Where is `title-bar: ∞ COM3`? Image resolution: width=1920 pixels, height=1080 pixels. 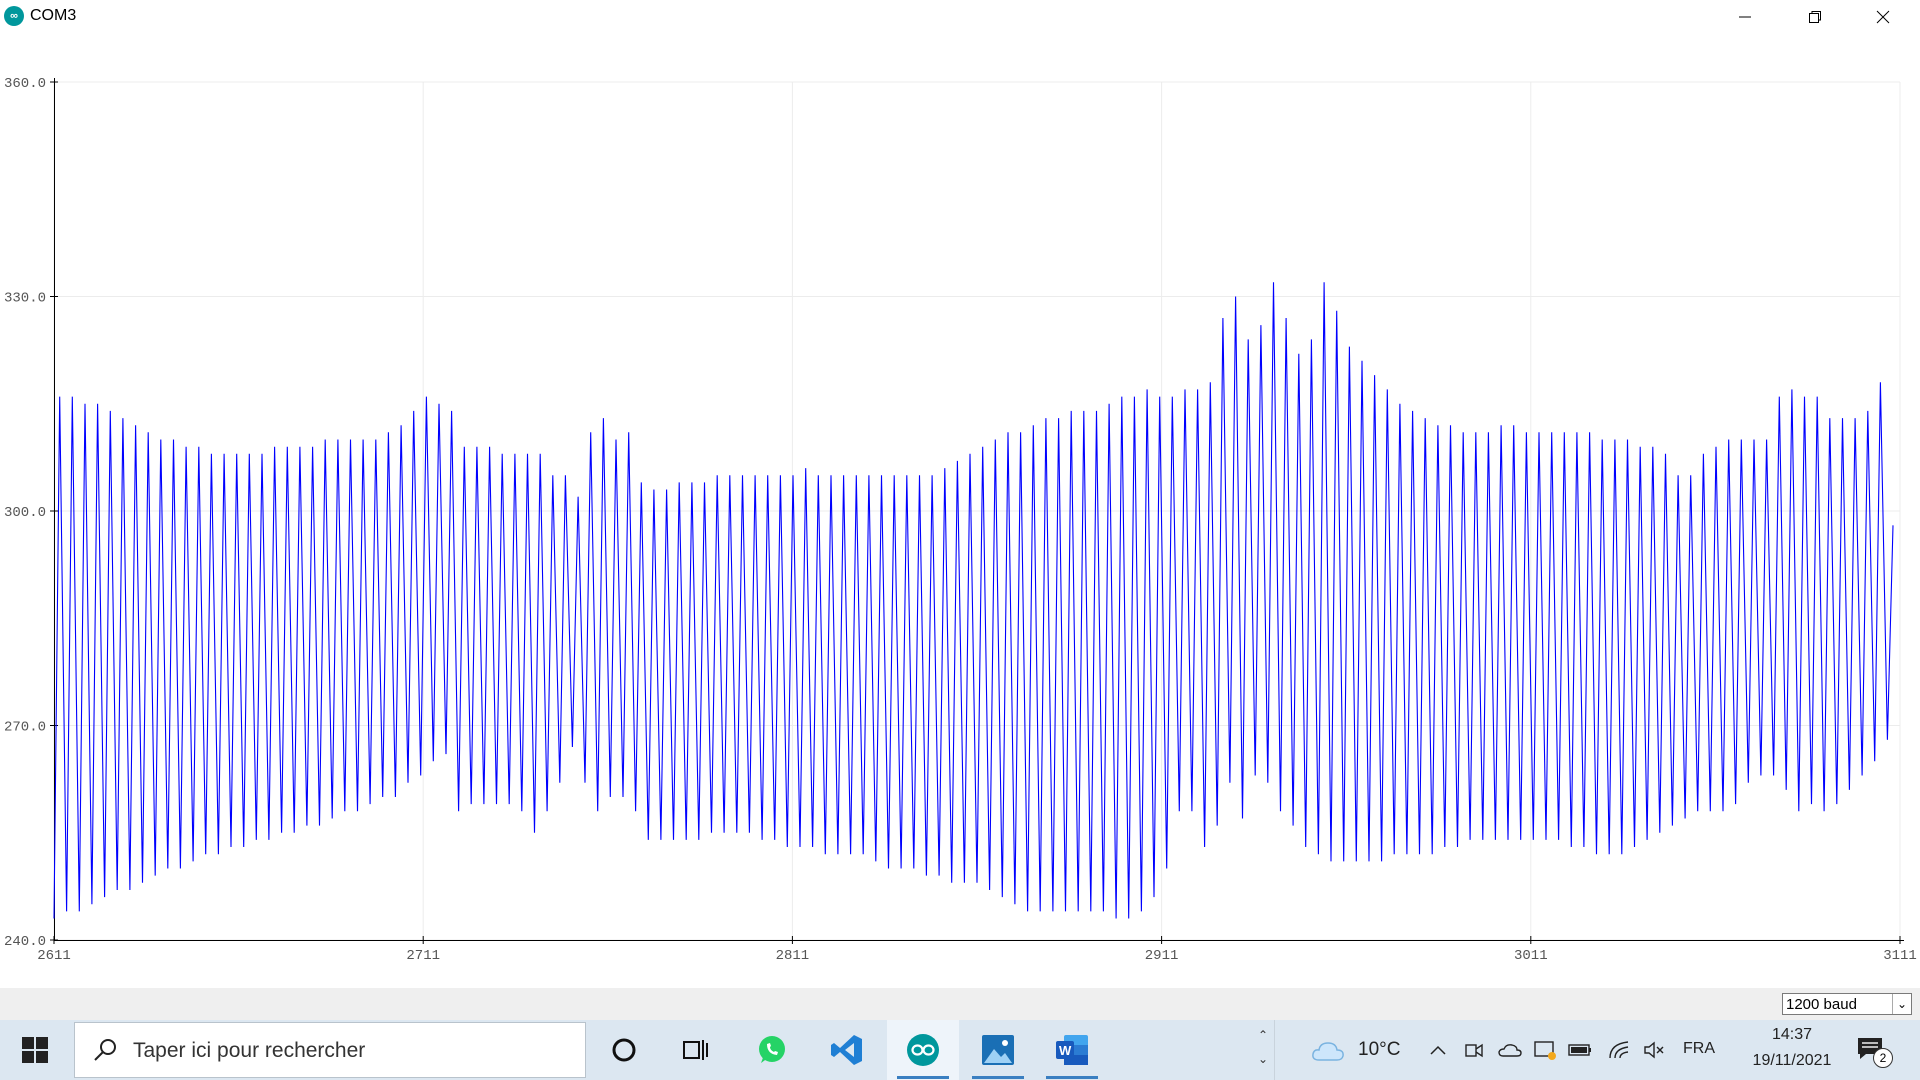 title-bar: ∞ COM3 is located at coordinates (960, 17).